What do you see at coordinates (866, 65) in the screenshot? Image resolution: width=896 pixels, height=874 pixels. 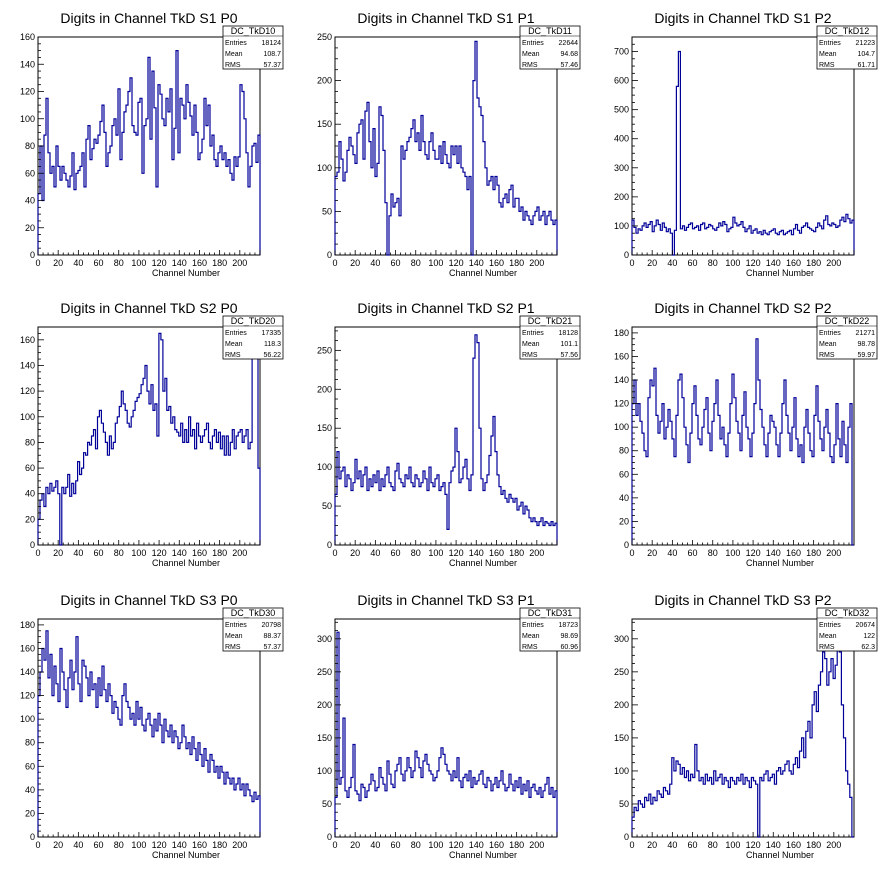 I see `stats-value-rms: 61.71` at bounding box center [866, 65].